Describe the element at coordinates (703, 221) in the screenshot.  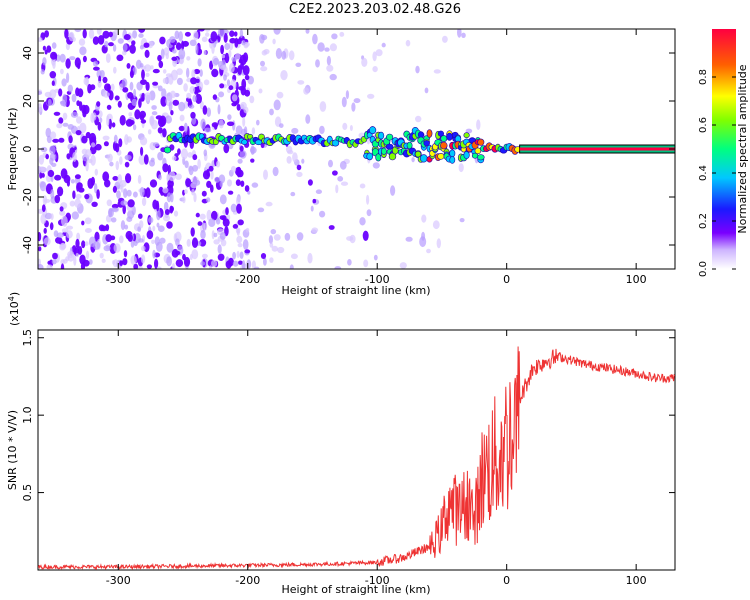
I see `colorbar-tick-label: 0.2` at that location.